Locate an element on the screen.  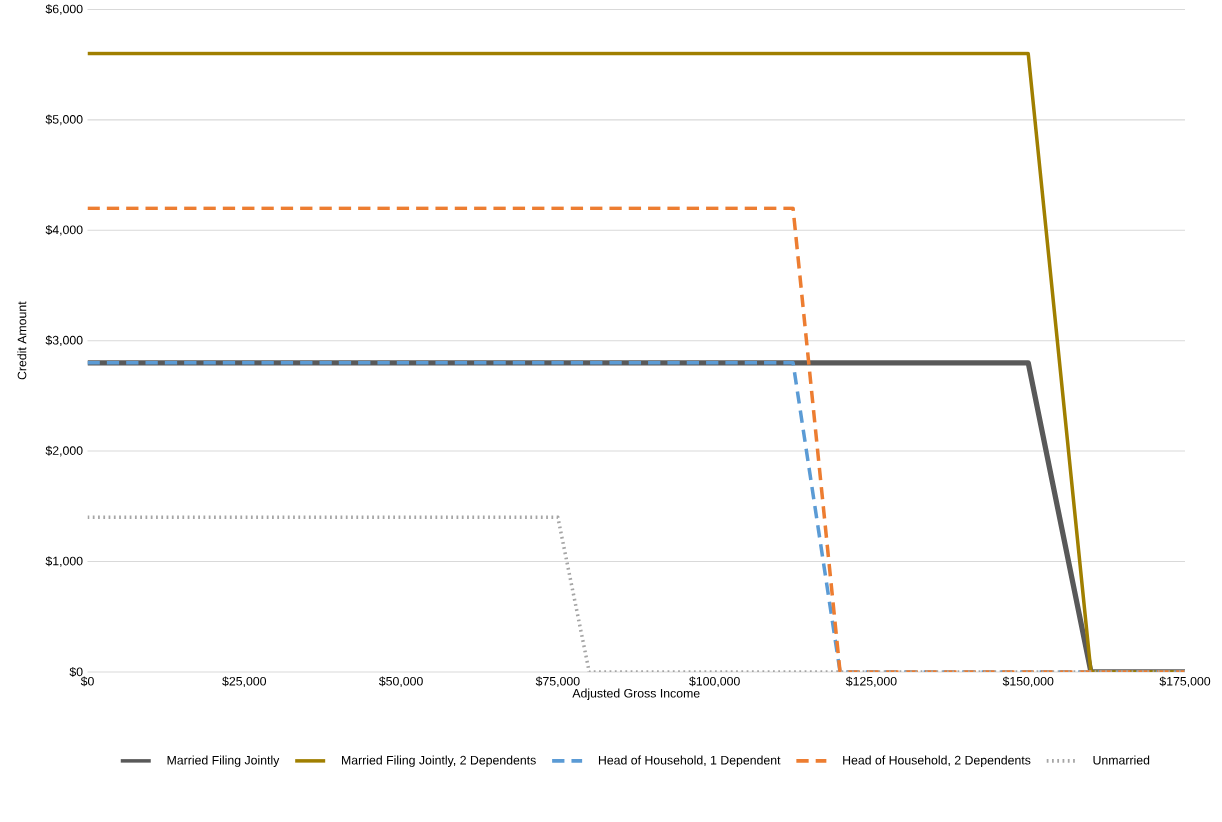
x-tick-label: $150,000 is located at coordinates (1028, 682).